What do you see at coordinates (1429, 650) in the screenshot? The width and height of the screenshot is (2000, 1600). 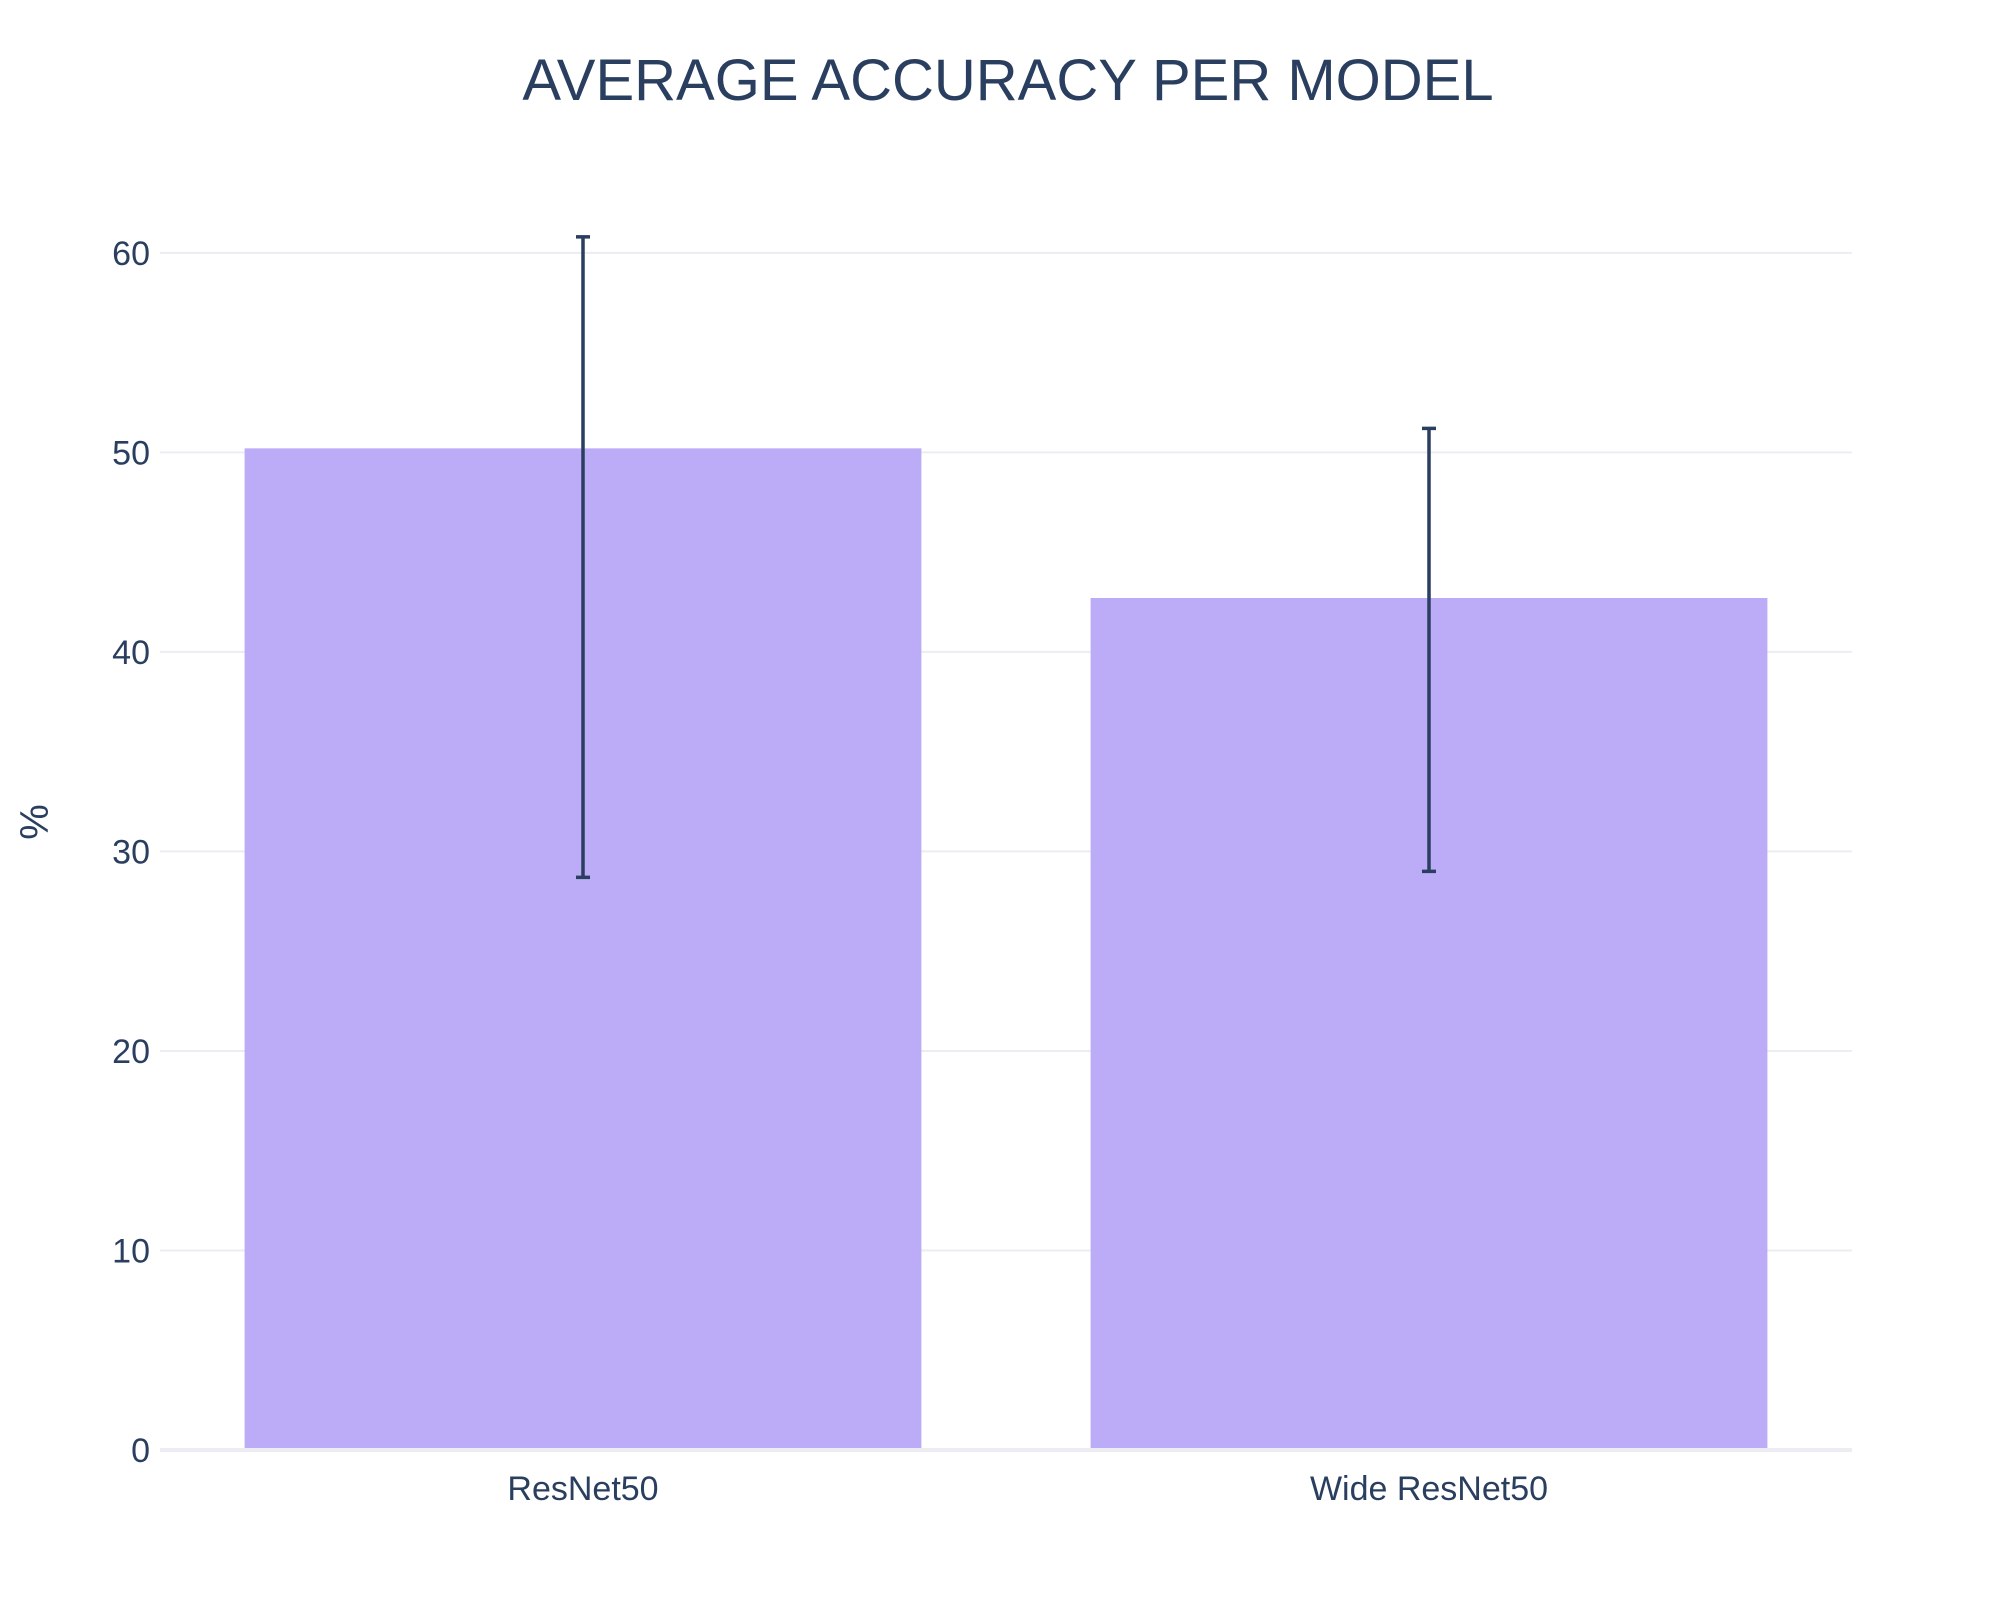 I see `error-bar-wide-resnet50` at bounding box center [1429, 650].